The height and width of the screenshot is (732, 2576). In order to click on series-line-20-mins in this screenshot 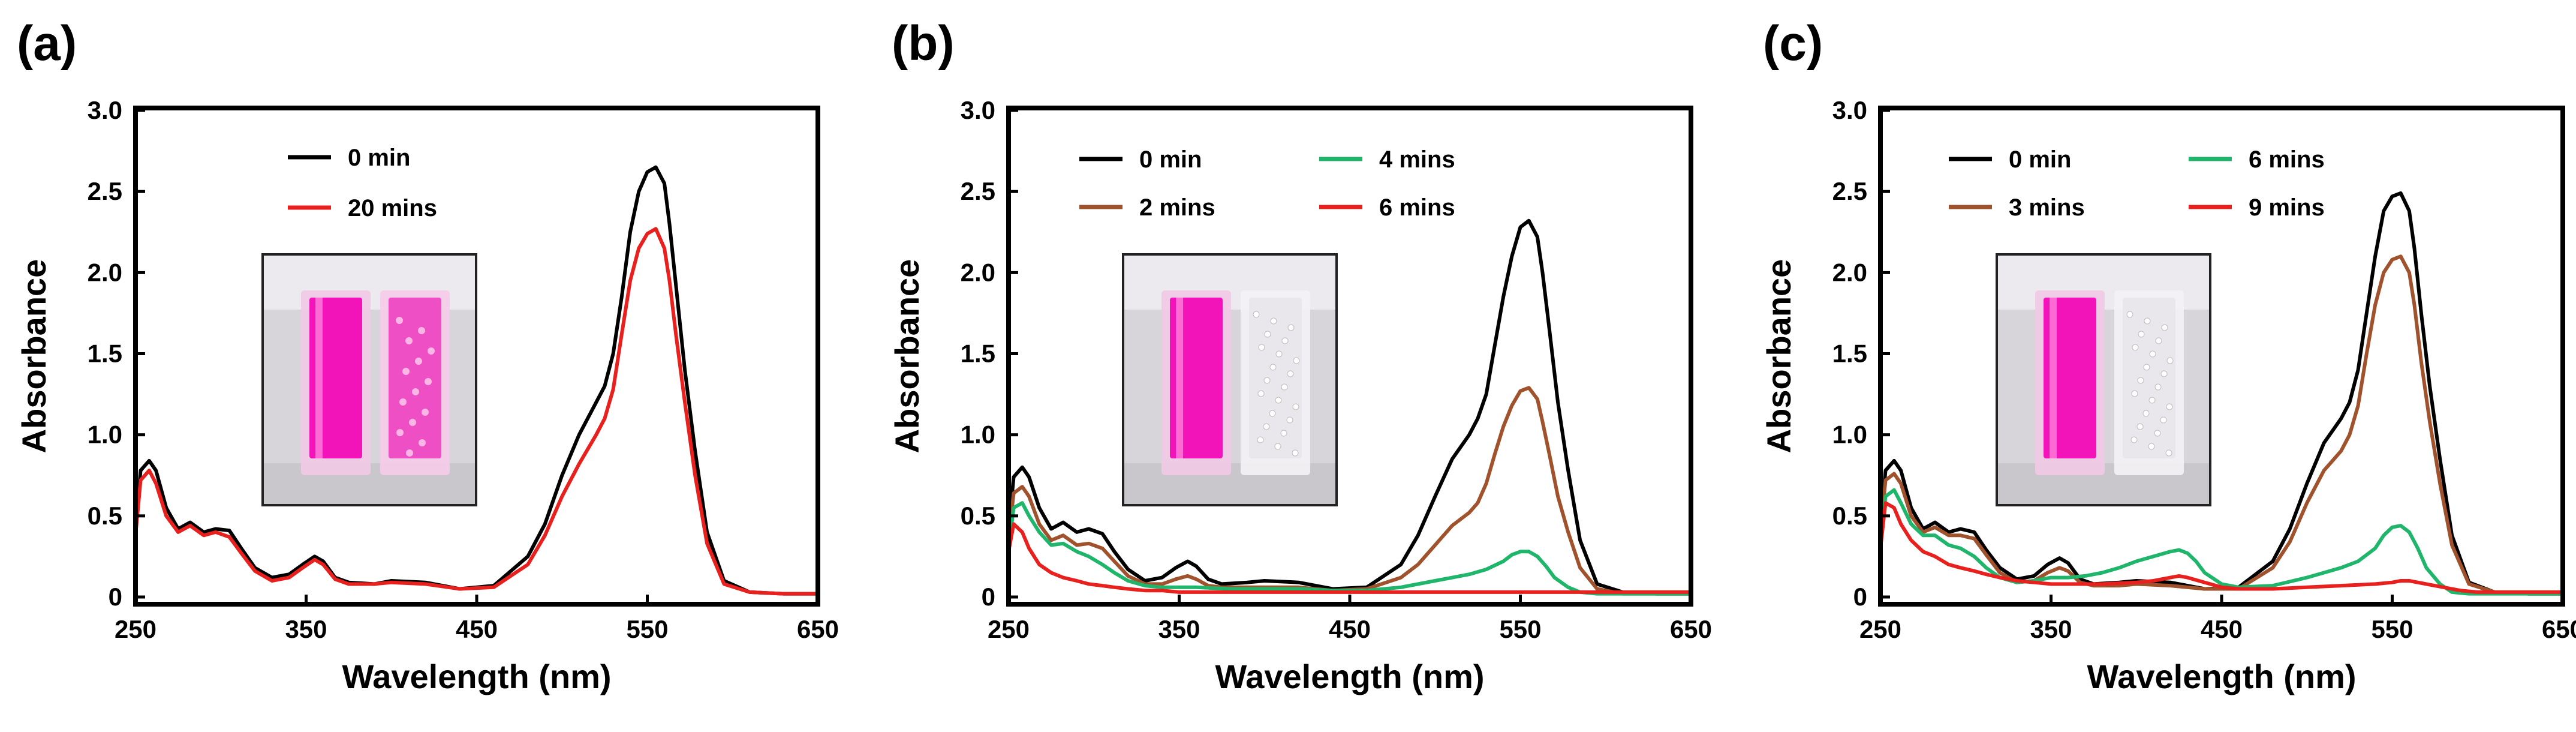, I will do `click(477, 411)`.